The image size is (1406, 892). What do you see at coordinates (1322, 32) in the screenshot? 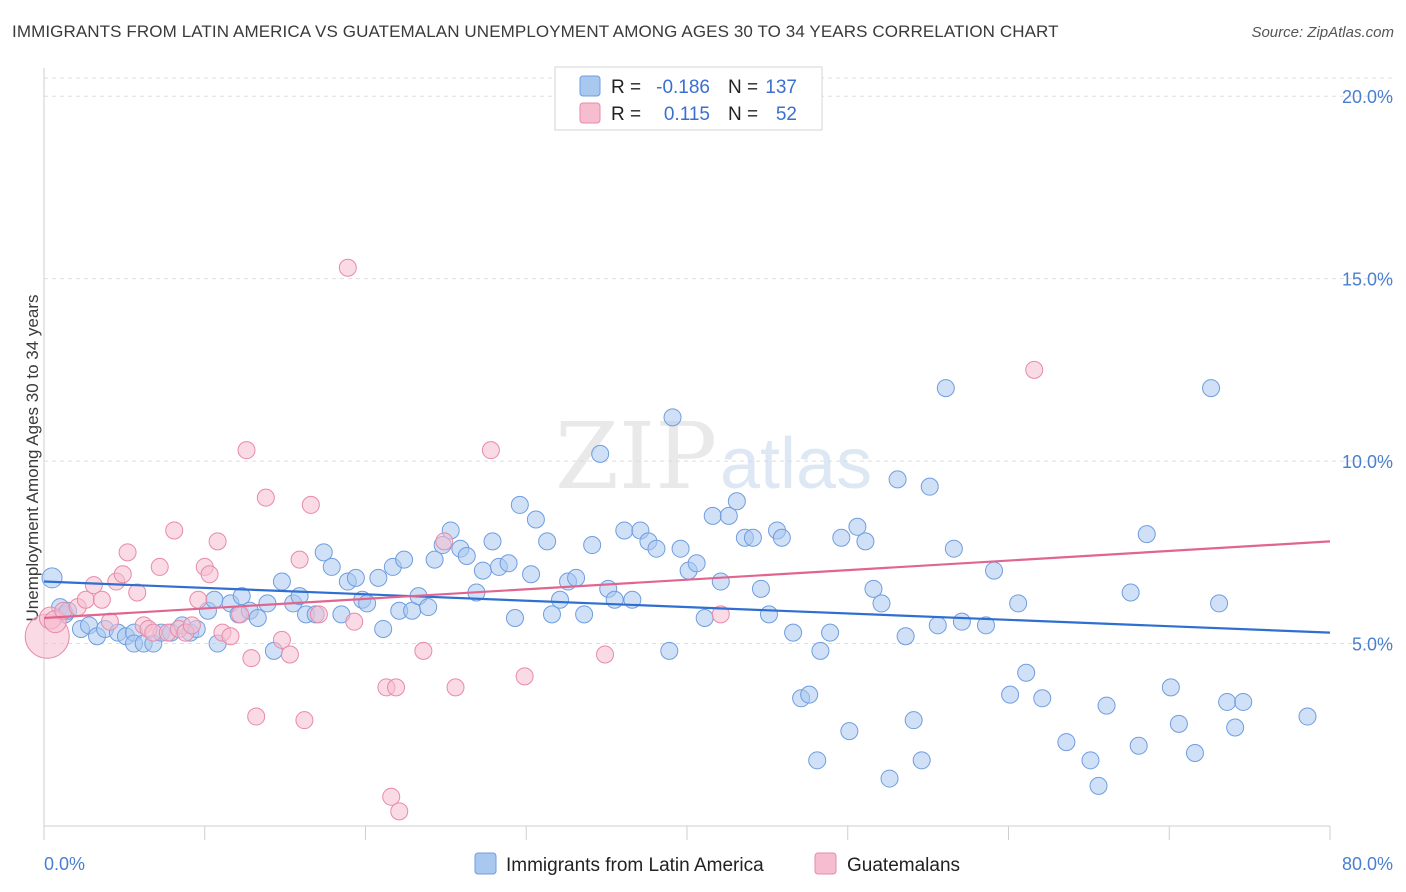
I see `source-label: Source: ZipAtlas.com` at bounding box center [1322, 32].